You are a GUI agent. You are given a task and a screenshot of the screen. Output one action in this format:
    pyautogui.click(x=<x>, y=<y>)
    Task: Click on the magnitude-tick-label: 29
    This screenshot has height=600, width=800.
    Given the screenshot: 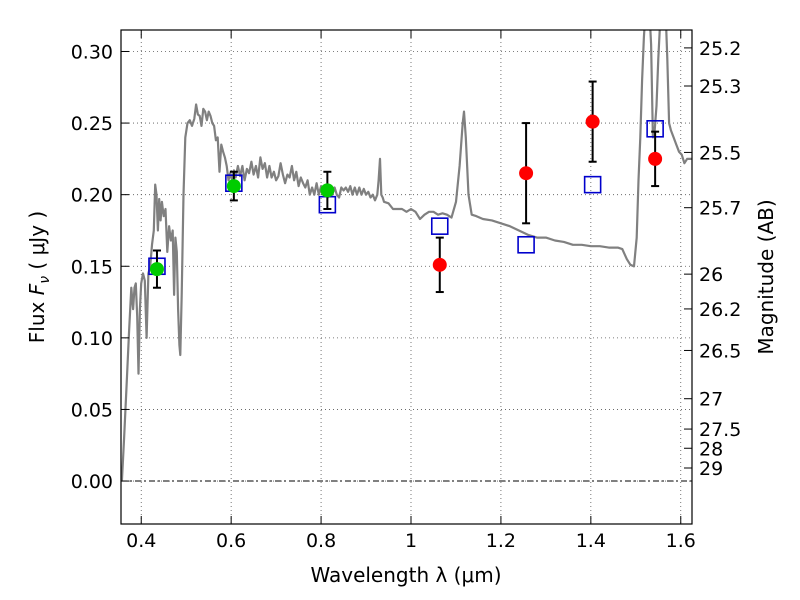 What is the action you would take?
    pyautogui.click(x=711, y=469)
    